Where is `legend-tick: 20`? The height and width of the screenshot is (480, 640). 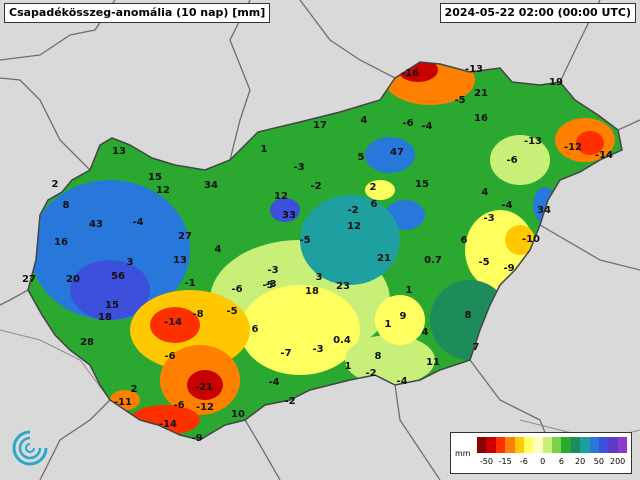
legend-tick: 20 is located at coordinates (580, 461).